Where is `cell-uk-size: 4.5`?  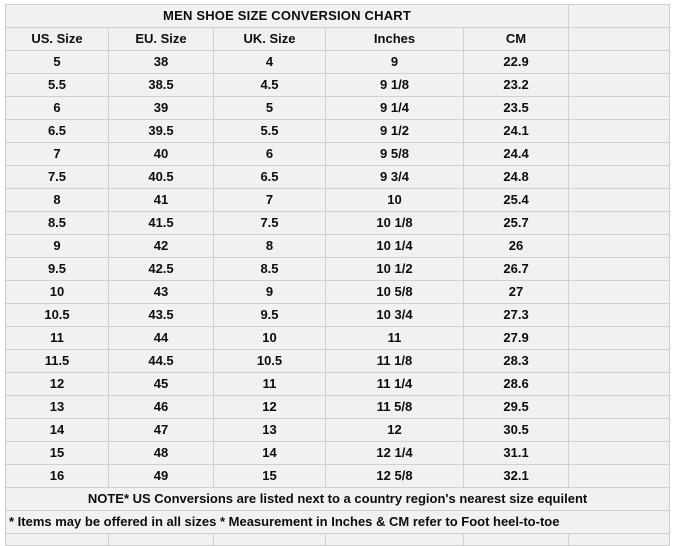 cell-uk-size: 4.5 is located at coordinates (269, 85).